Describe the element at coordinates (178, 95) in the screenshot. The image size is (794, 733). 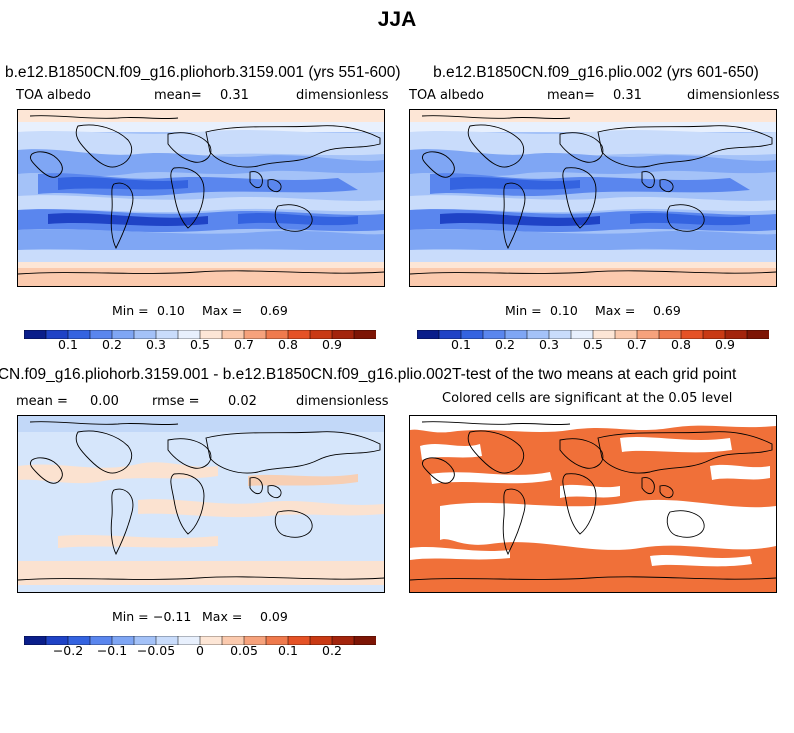
I see `panel1-mean-label: mean=` at that location.